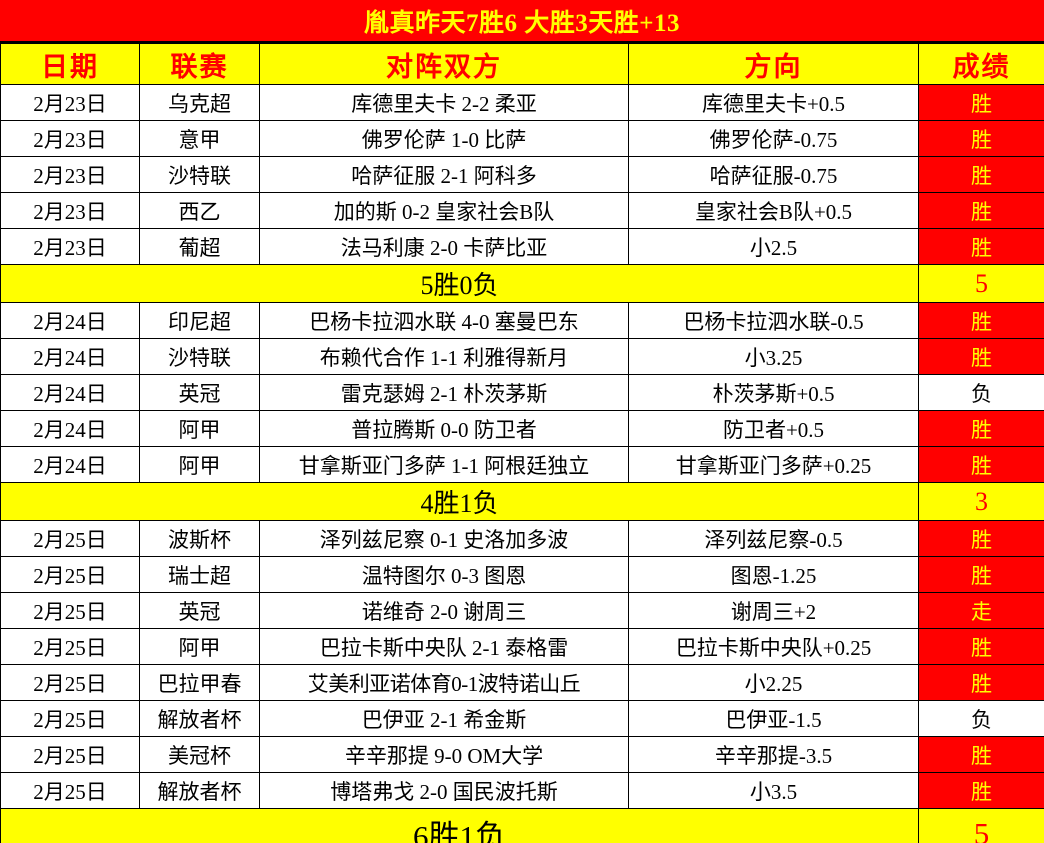 This screenshot has height=843, width=1044. What do you see at coordinates (773, 392) in the screenshot?
I see `cell-direction: 朴茨茅斯+0.5` at bounding box center [773, 392].